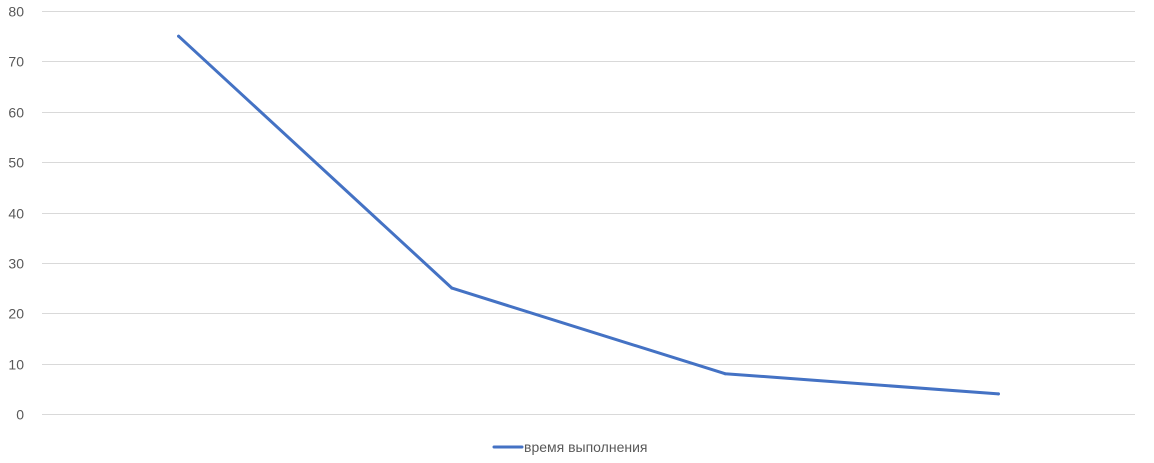 This screenshot has width=1154, height=463. Describe the element at coordinates (16, 62) in the screenshot. I see `y-tick-label: 70` at that location.